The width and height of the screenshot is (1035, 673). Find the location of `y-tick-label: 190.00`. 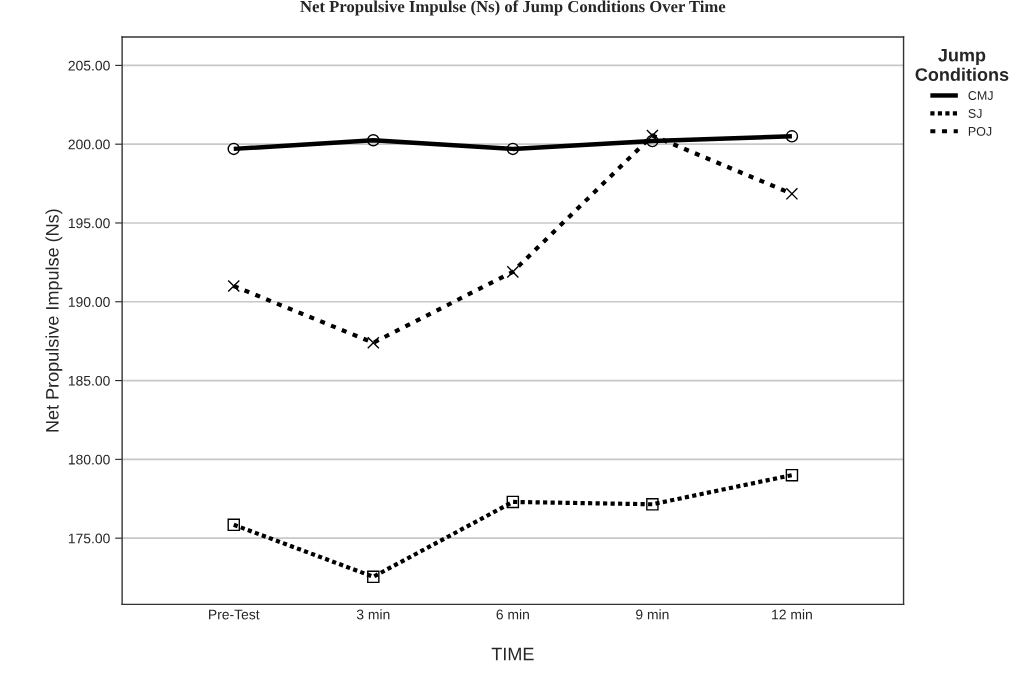

y-tick-label: 190.00 is located at coordinates (89, 302).